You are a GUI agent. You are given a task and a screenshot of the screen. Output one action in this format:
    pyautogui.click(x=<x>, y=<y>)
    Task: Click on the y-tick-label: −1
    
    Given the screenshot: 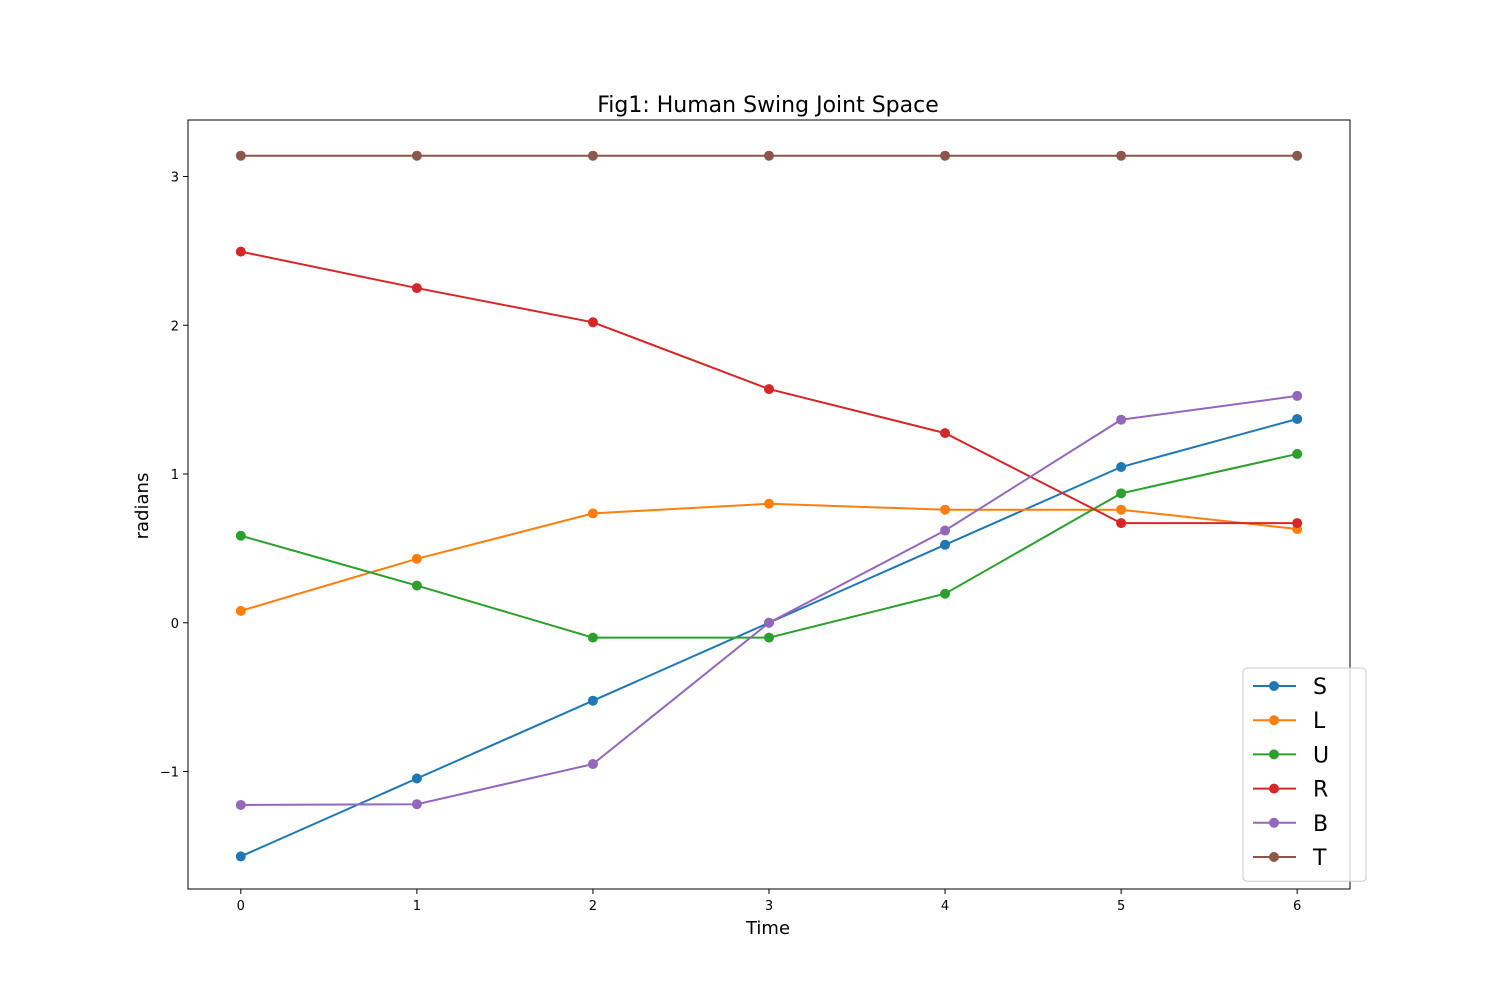 What is the action you would take?
    pyautogui.click(x=169, y=772)
    